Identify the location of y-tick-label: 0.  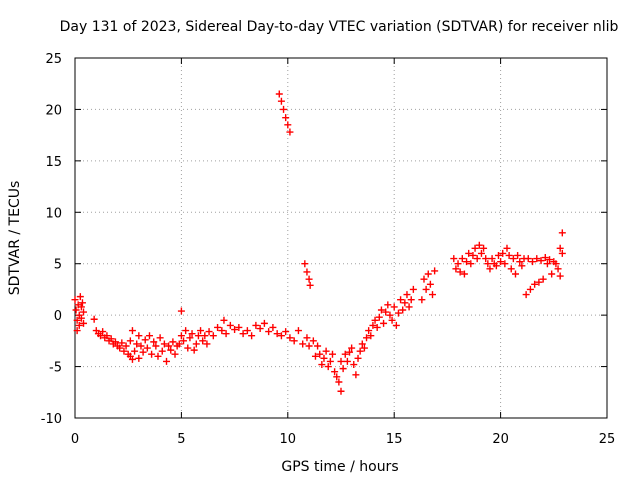
(58, 316).